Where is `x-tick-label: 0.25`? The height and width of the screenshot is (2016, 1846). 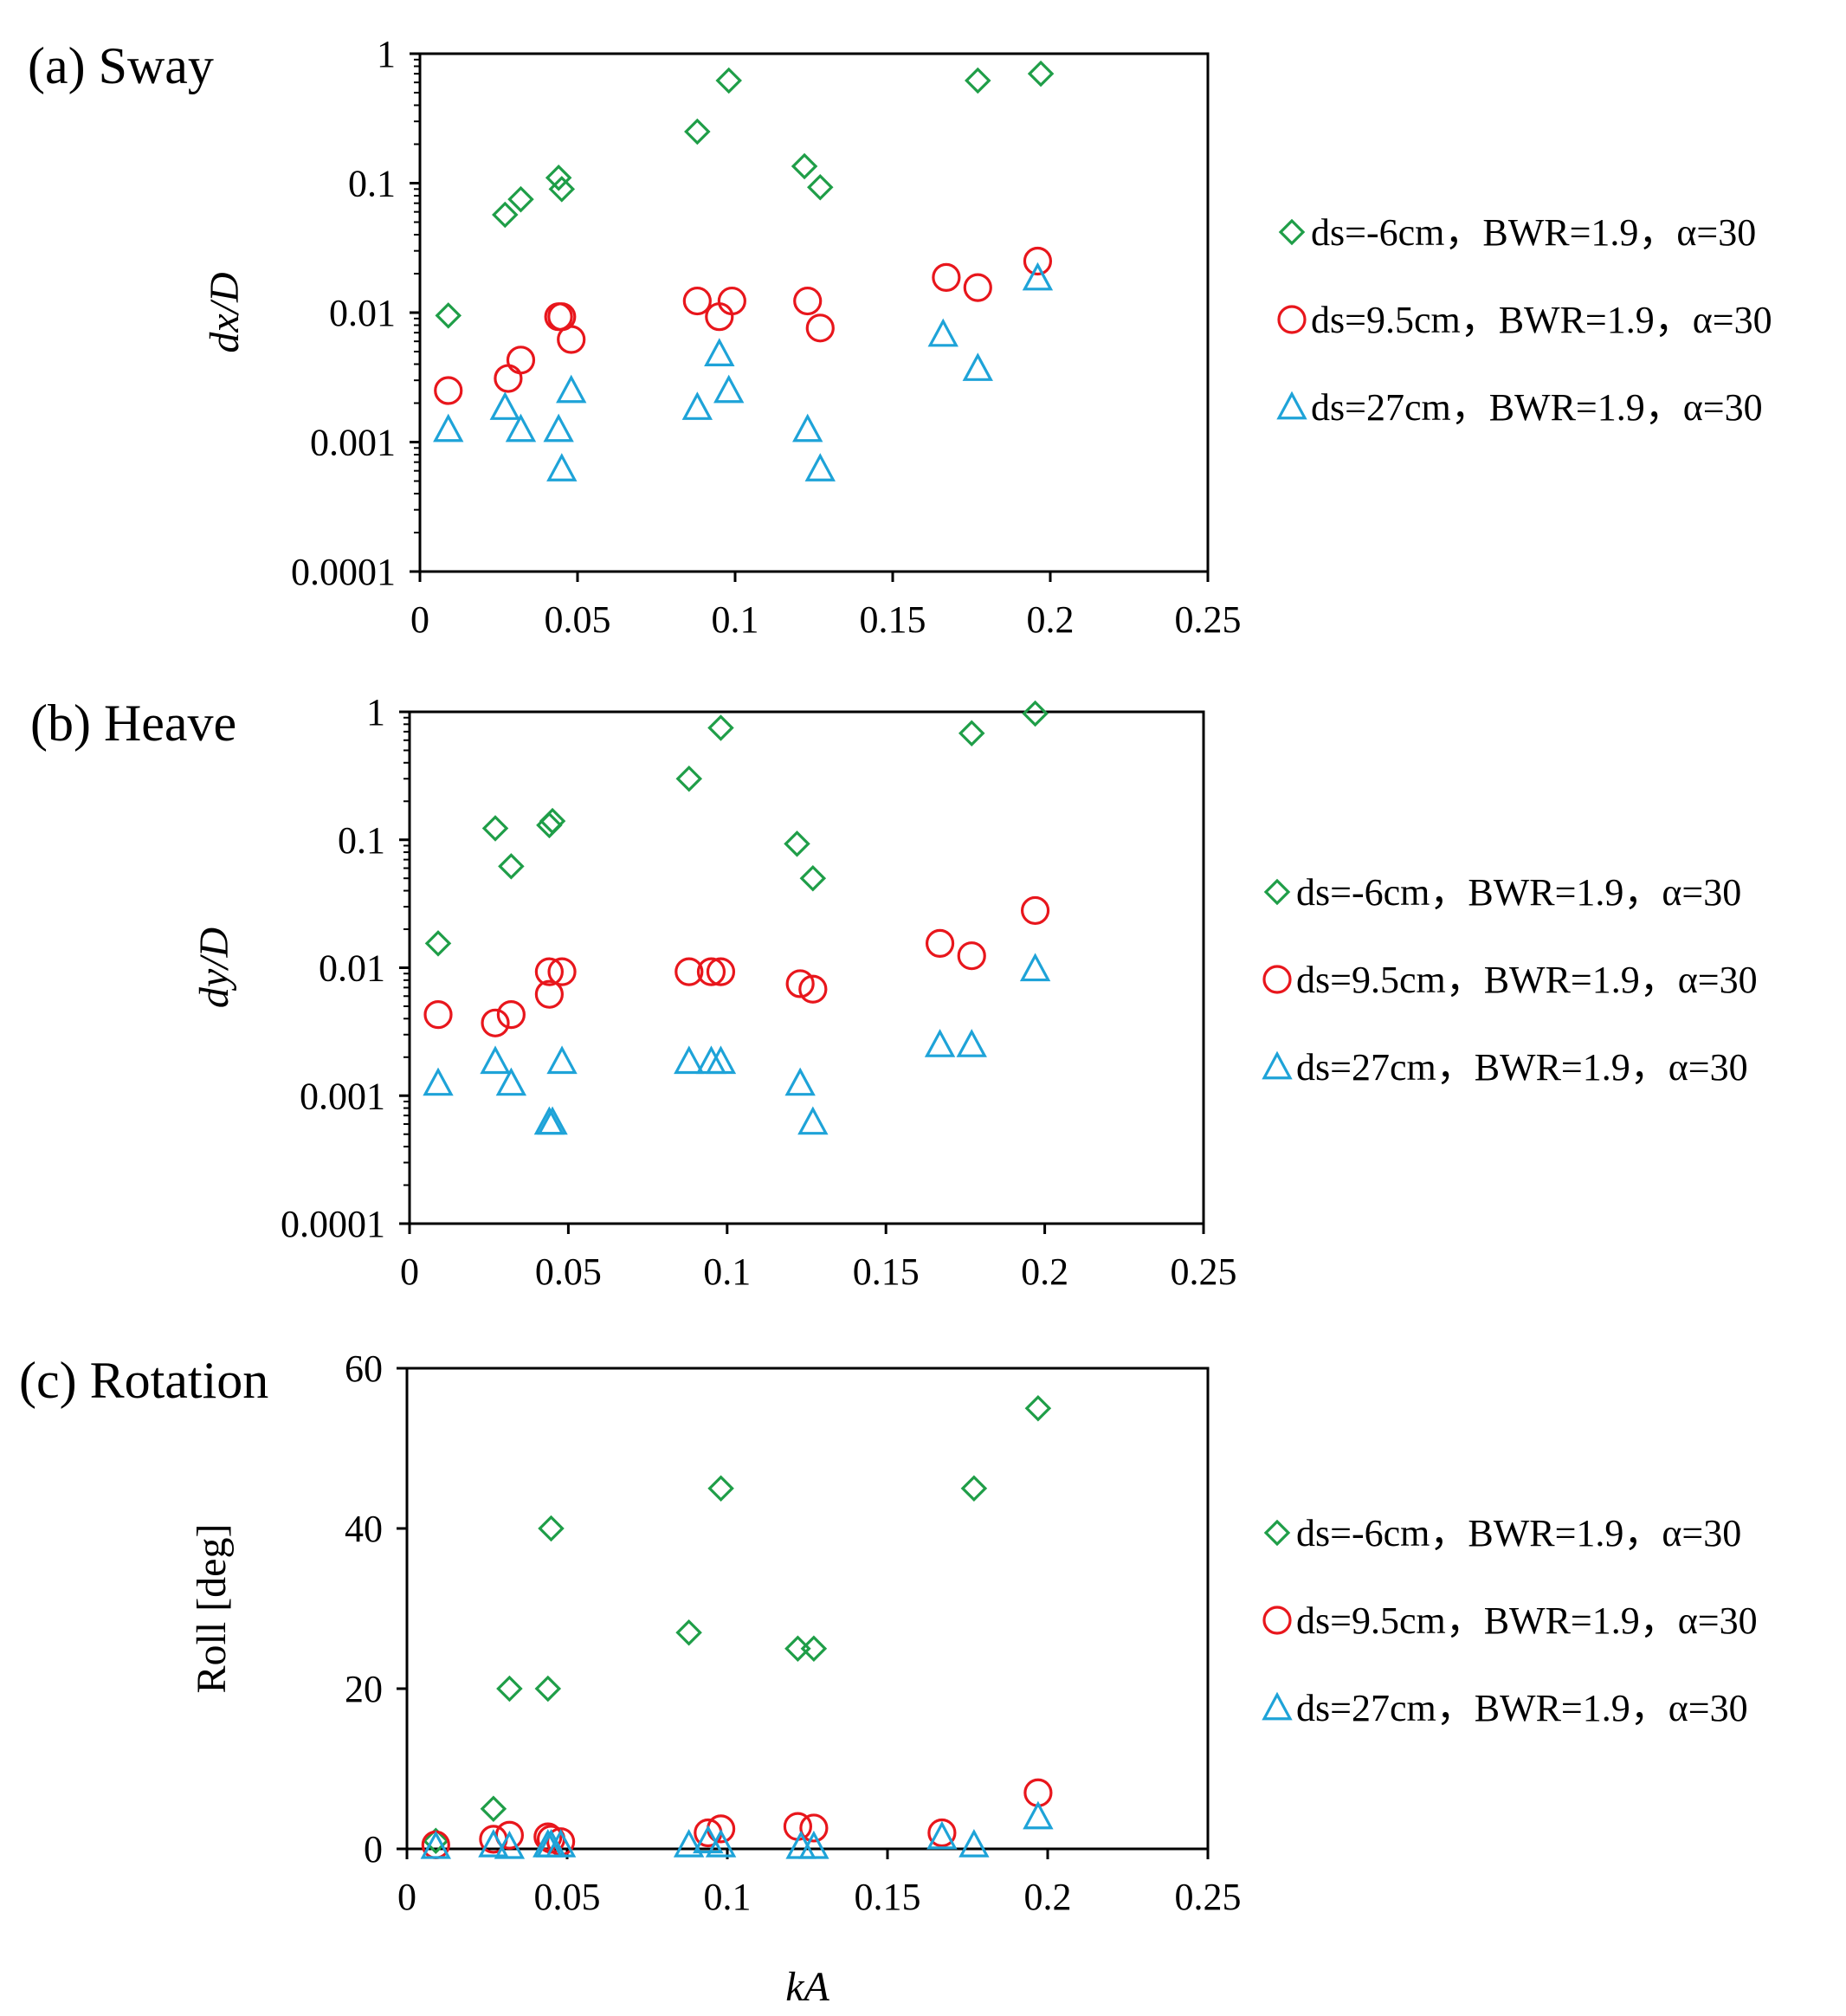 x-tick-label: 0.25 is located at coordinates (1208, 619).